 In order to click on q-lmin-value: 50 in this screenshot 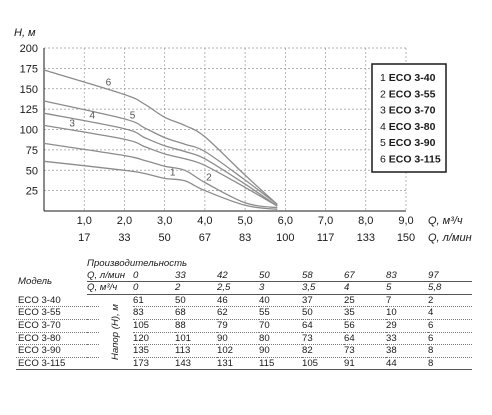, I will do `click(280, 276)`.